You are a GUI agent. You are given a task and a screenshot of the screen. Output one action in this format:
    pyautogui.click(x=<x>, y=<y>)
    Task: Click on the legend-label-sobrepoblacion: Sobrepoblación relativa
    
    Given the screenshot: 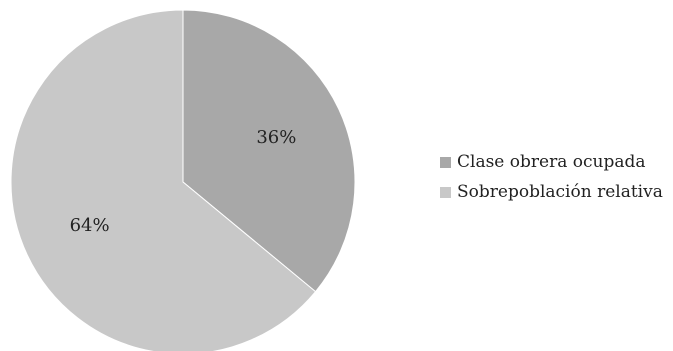 What is the action you would take?
    pyautogui.click(x=560, y=192)
    